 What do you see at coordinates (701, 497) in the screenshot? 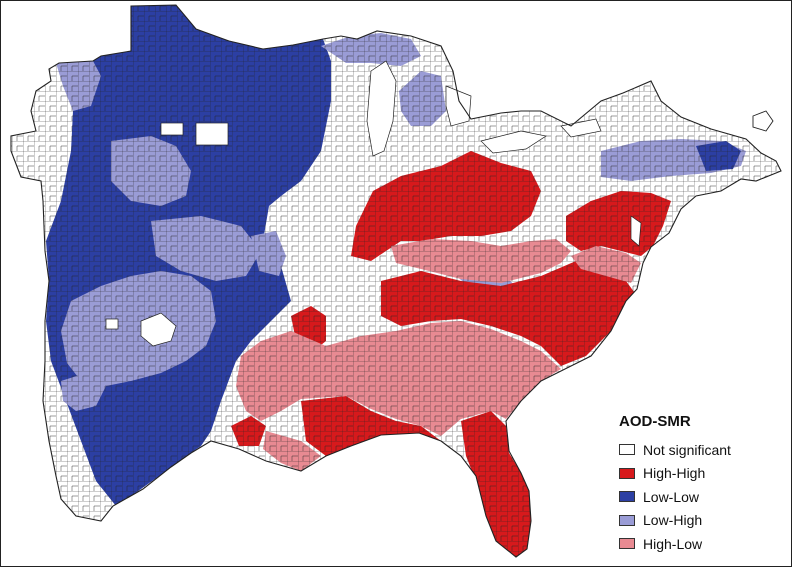
I see `legend-item-low-low: Low-Low` at bounding box center [701, 497].